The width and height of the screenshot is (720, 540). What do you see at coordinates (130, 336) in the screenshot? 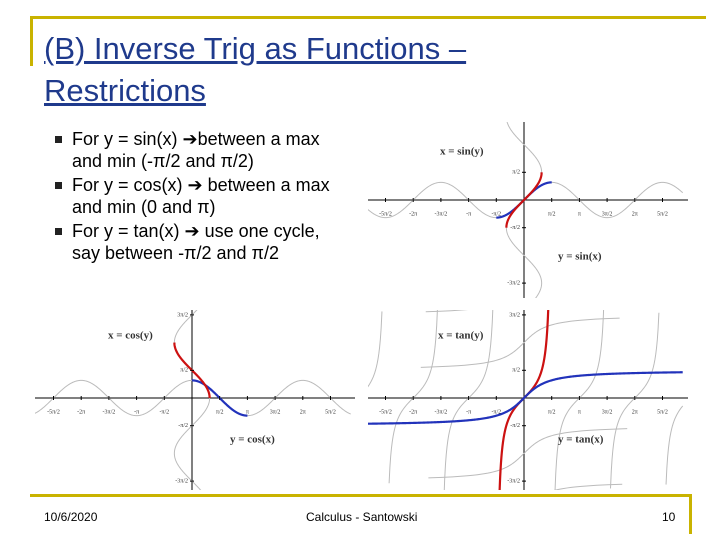
I see `curve-label: x = cos(y)` at bounding box center [130, 336].